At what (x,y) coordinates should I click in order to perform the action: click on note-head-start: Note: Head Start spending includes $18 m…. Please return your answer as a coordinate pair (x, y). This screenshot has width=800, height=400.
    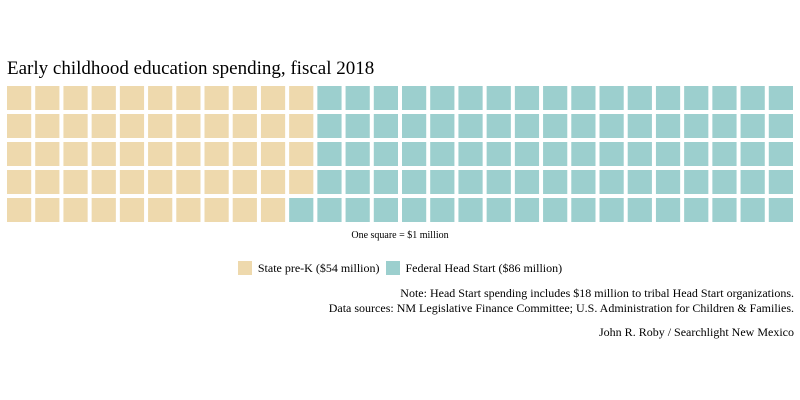
    Looking at the image, I should click on (597, 293).